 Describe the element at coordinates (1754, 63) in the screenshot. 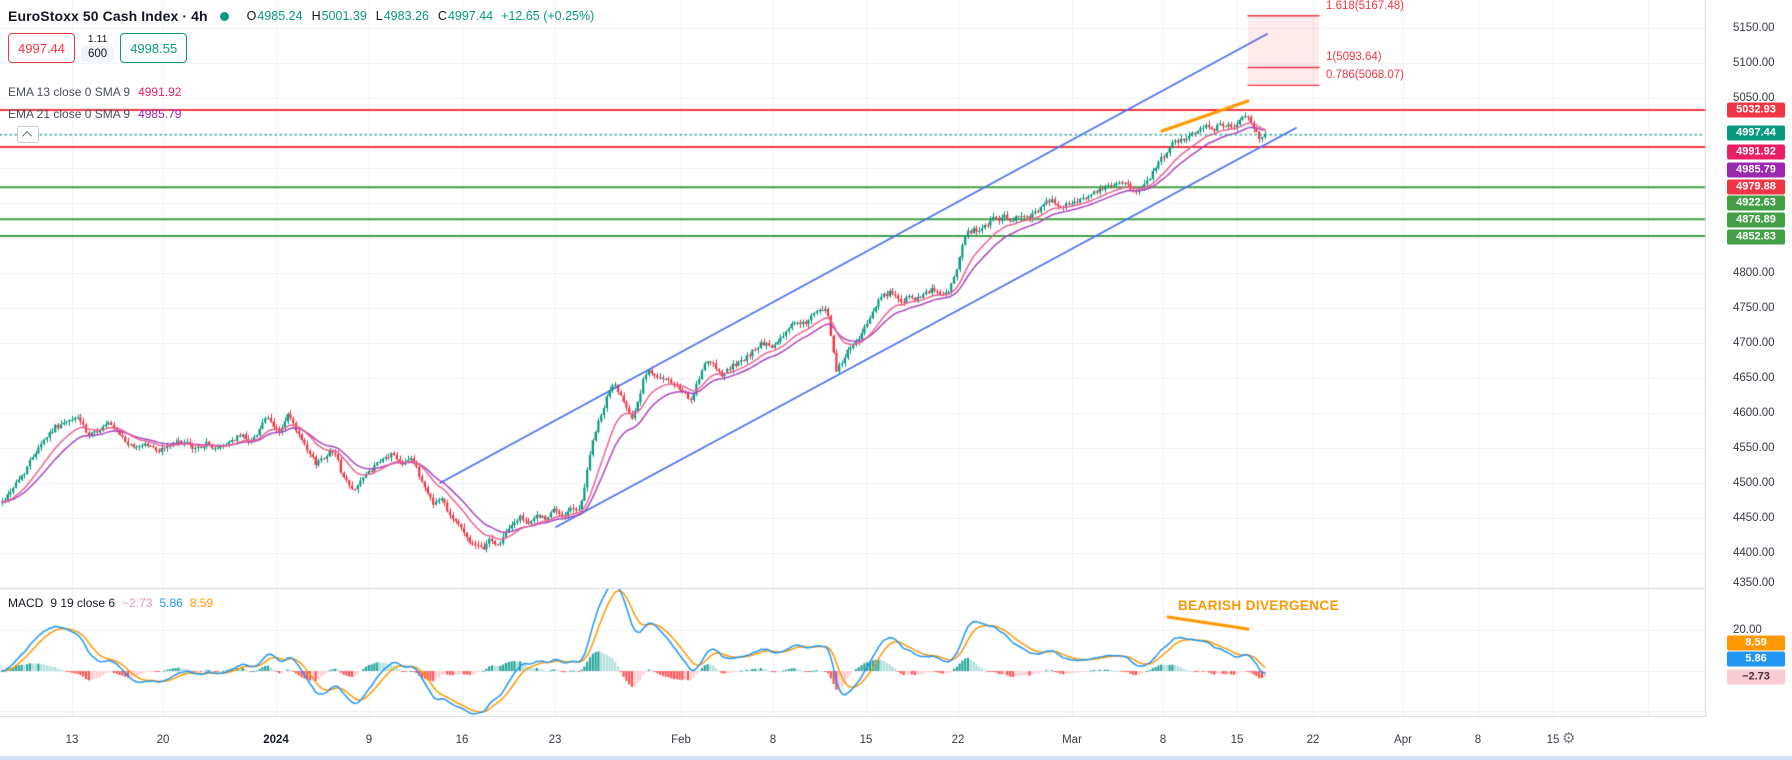

I see `price-axis-label: 5100.00` at that location.